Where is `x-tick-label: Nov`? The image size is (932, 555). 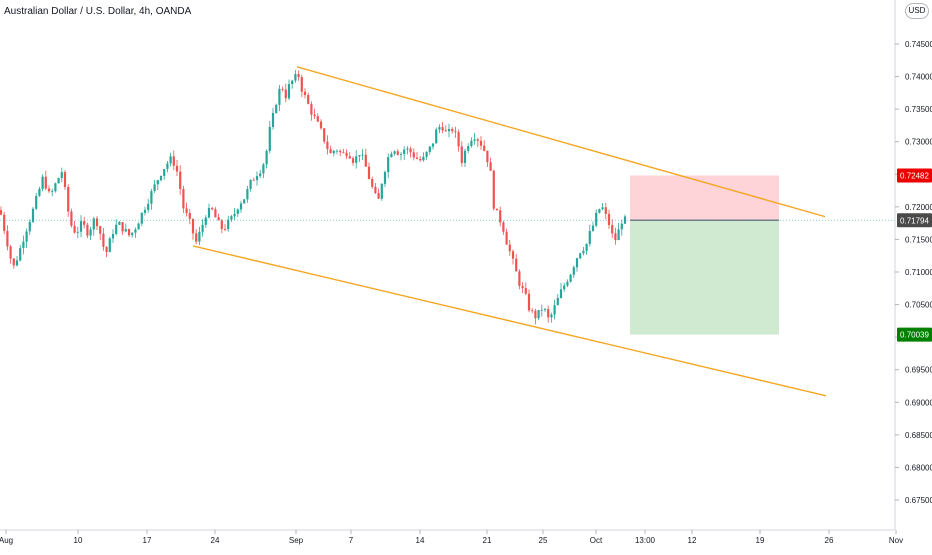 x-tick-label: Nov is located at coordinates (896, 540).